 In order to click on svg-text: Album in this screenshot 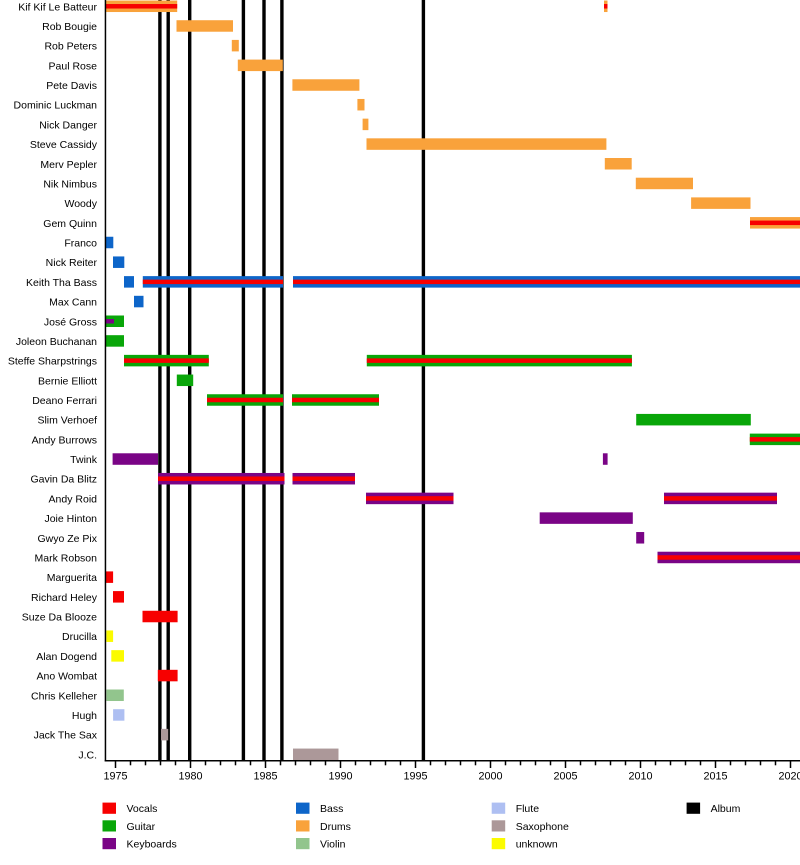, I will do `click(726, 809)`.